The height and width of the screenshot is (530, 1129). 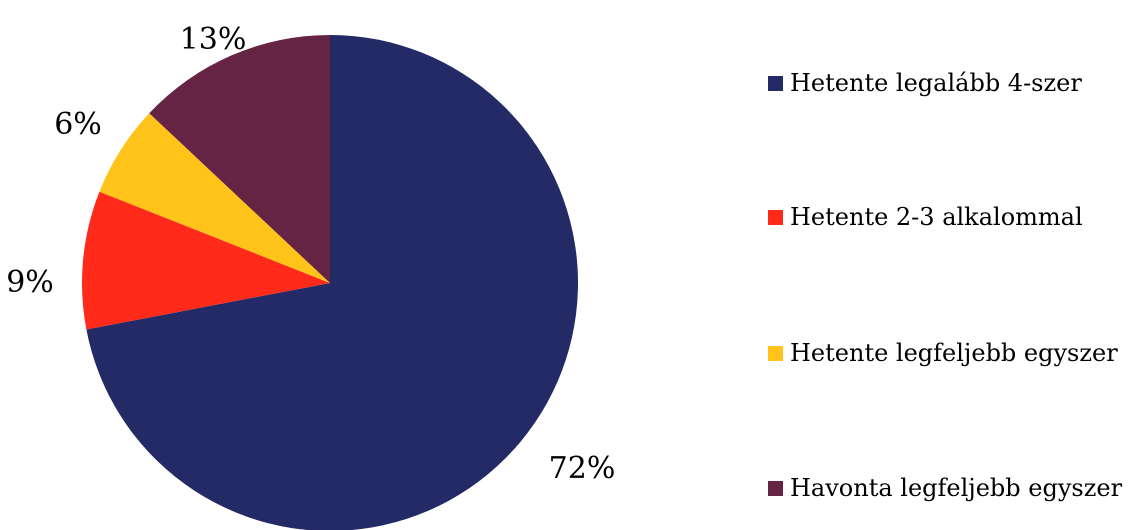 I want to click on slice-label-2: 6%, so click(x=78, y=124).